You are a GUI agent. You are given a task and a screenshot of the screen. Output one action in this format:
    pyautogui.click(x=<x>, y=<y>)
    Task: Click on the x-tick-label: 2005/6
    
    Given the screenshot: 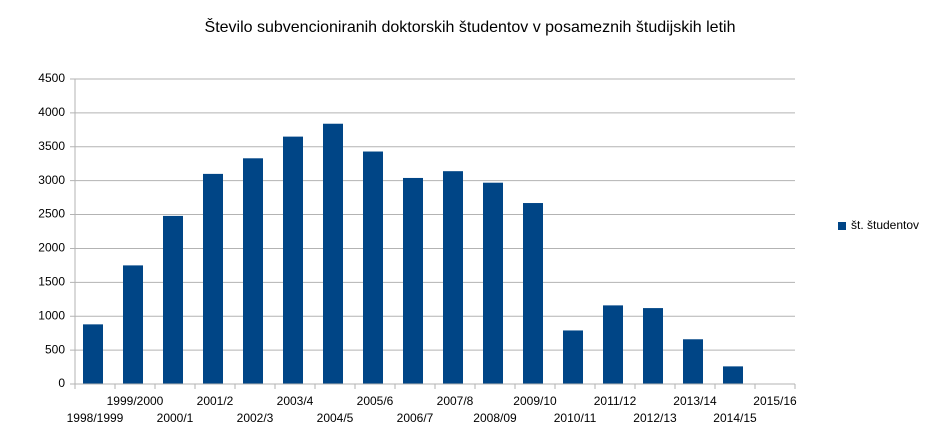 What is the action you would take?
    pyautogui.click(x=375, y=401)
    